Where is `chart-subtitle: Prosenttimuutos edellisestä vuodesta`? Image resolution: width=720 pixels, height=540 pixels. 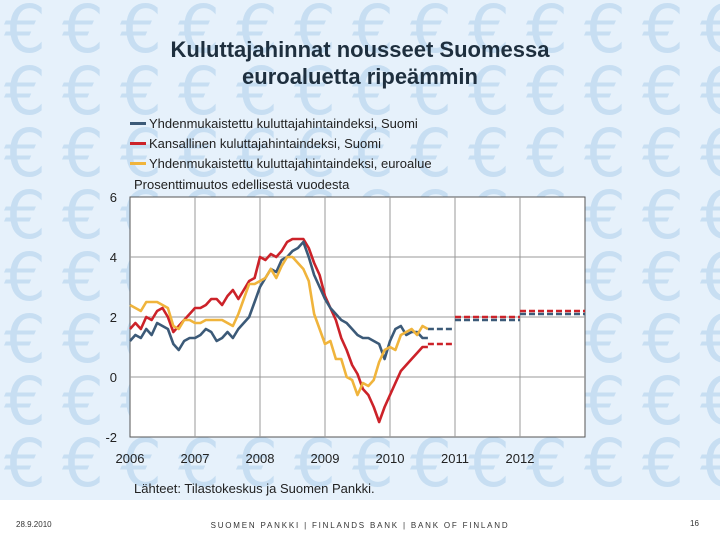
chart-subtitle: Prosenttimuutos edellisestä vuodesta is located at coordinates (242, 184).